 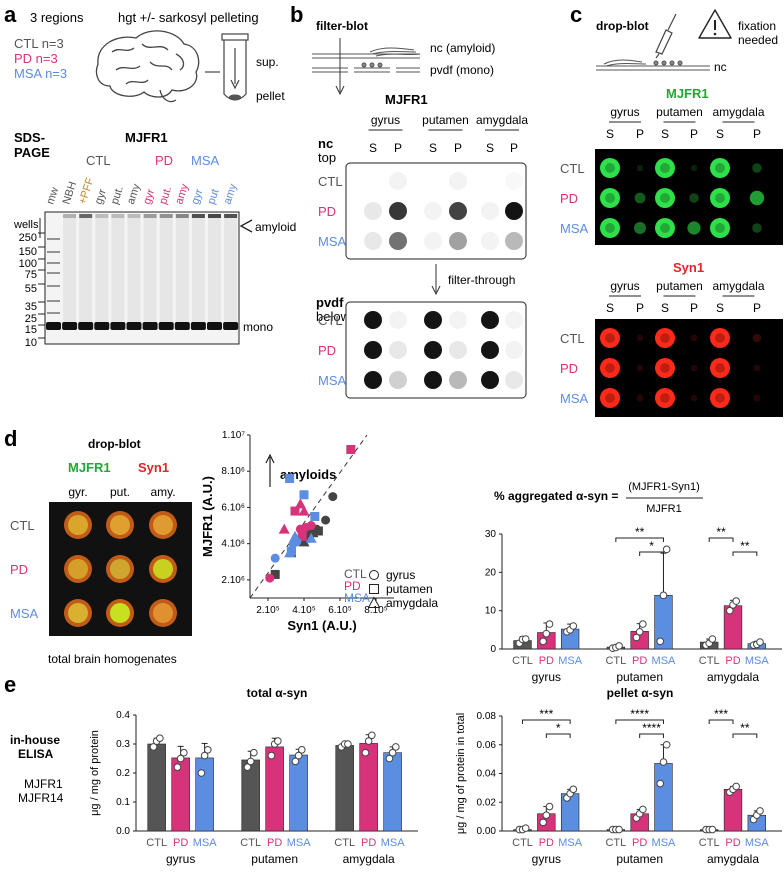 What do you see at coordinates (576, 14) in the screenshot?
I see `panel-c-label: c` at bounding box center [576, 14].